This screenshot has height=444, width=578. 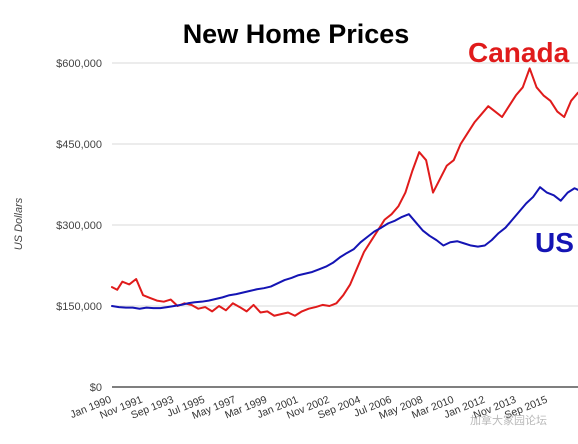 I want to click on y-axis-label: US Dollars, so click(x=19, y=223).